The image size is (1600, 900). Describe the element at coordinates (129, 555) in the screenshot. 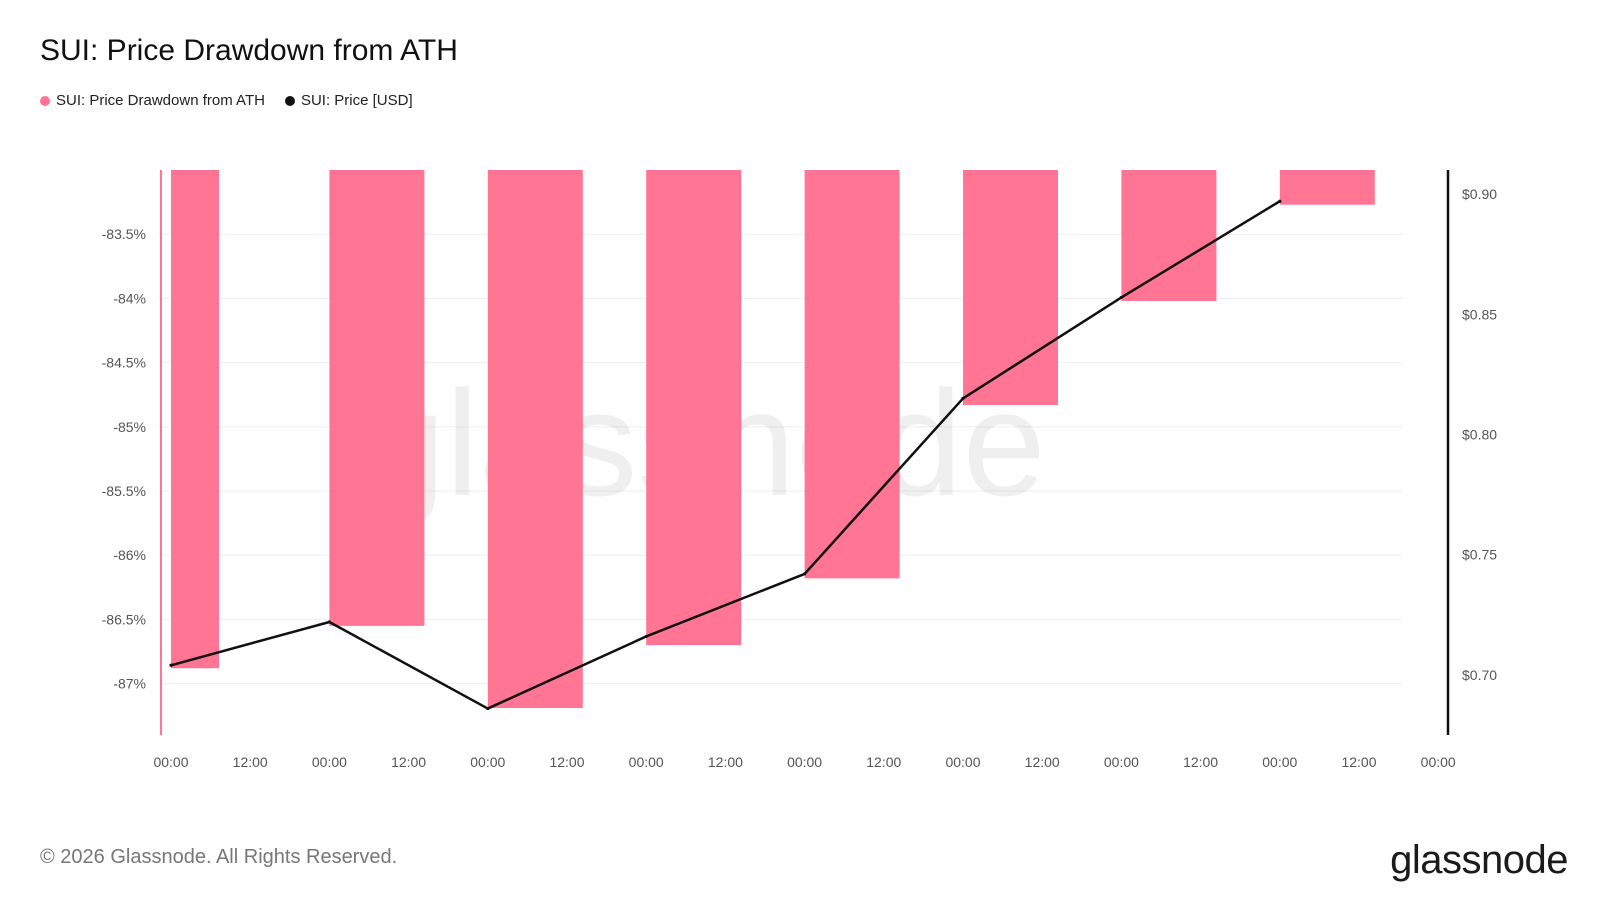

I see `y-left-tick-label: -86%` at that location.